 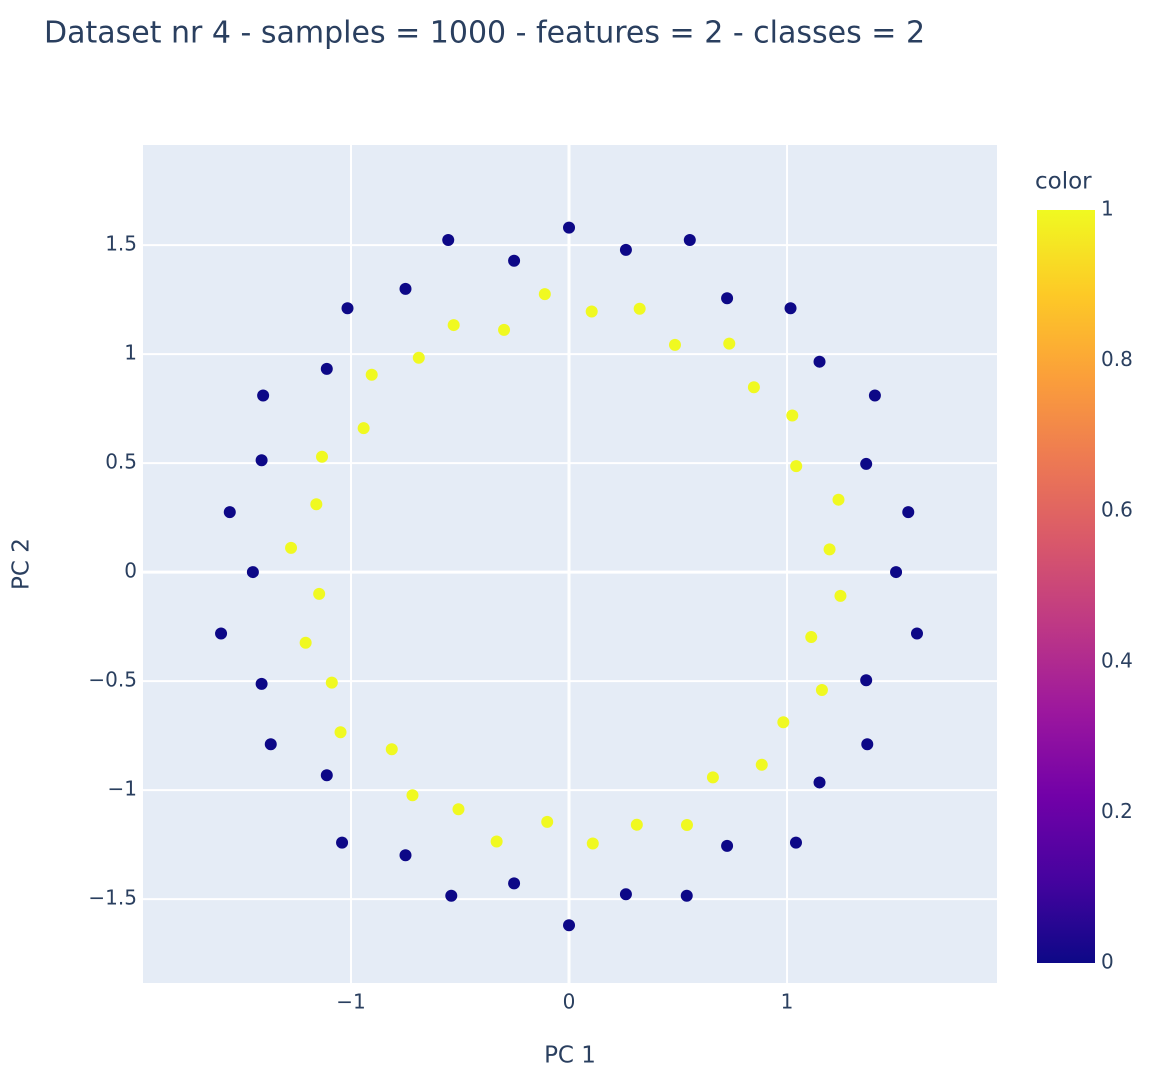 I want to click on y-tick-label: −0.5, so click(x=112, y=680).